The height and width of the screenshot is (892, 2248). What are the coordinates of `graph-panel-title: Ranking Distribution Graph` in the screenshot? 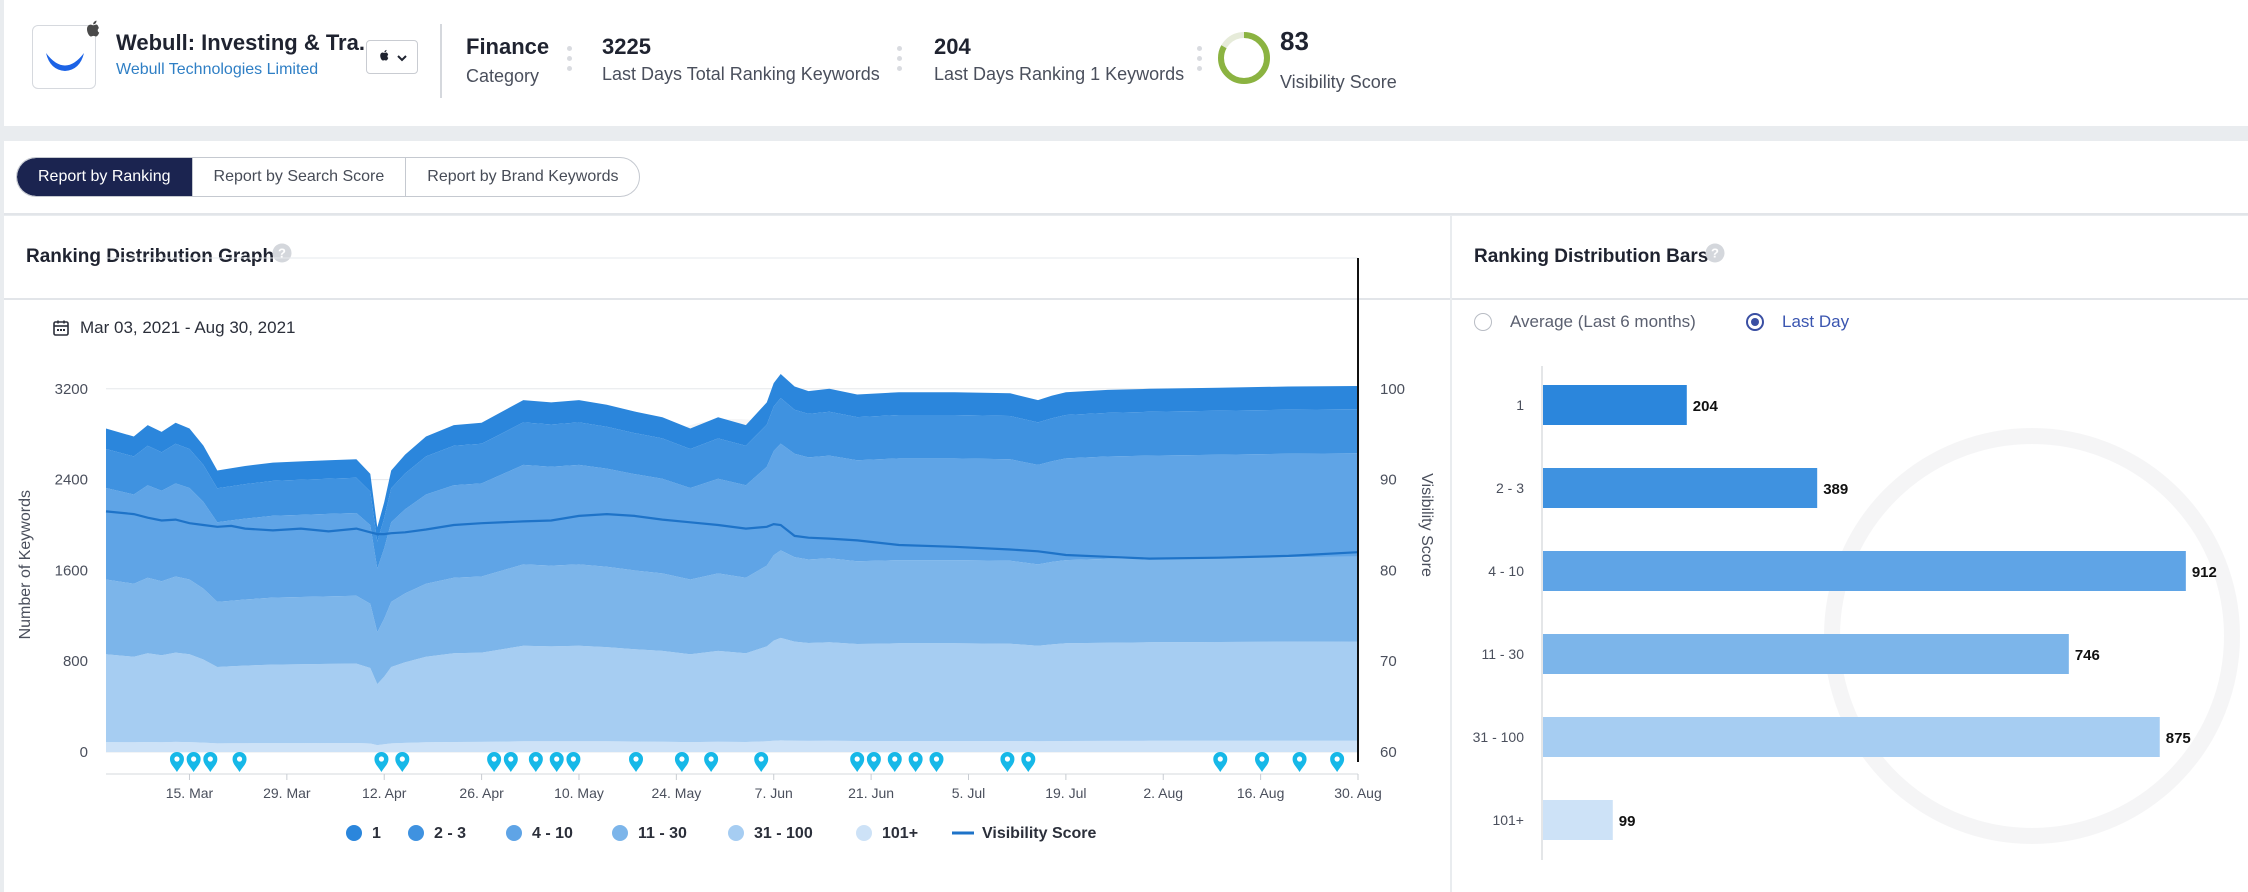 It's located at (150, 256).